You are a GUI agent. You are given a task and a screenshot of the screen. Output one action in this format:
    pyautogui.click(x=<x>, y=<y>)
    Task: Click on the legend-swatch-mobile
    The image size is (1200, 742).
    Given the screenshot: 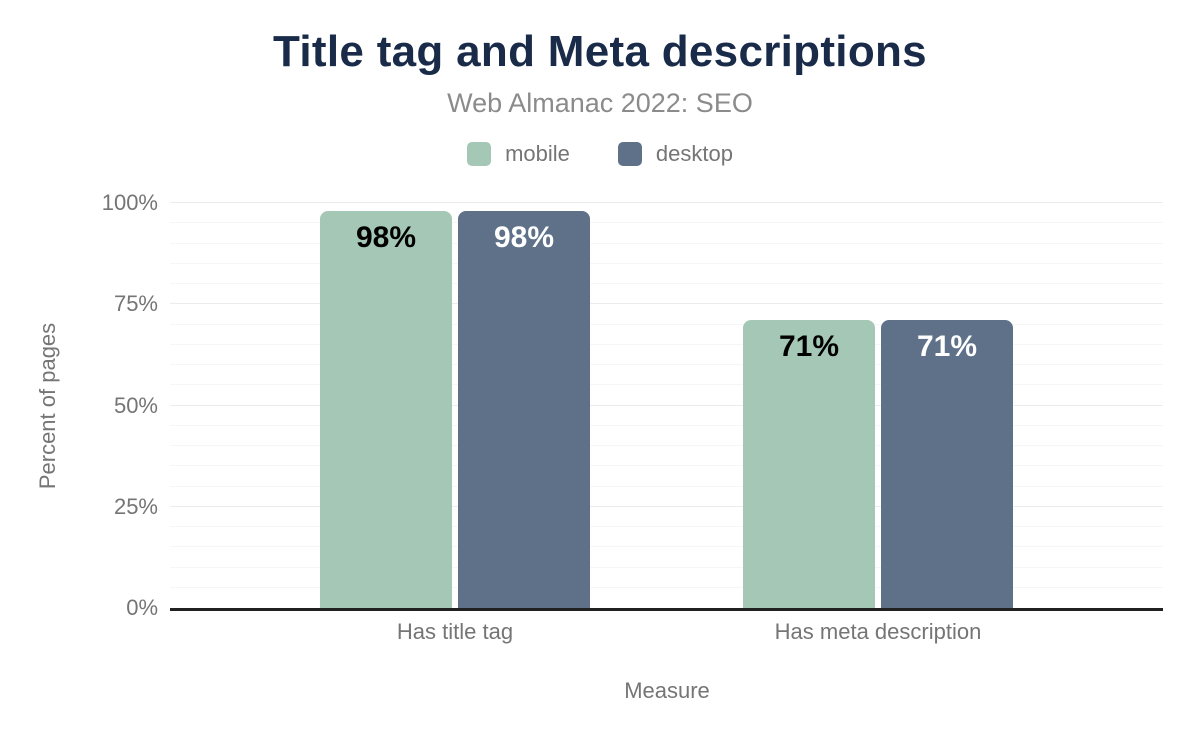 What is the action you would take?
    pyautogui.click(x=479, y=154)
    